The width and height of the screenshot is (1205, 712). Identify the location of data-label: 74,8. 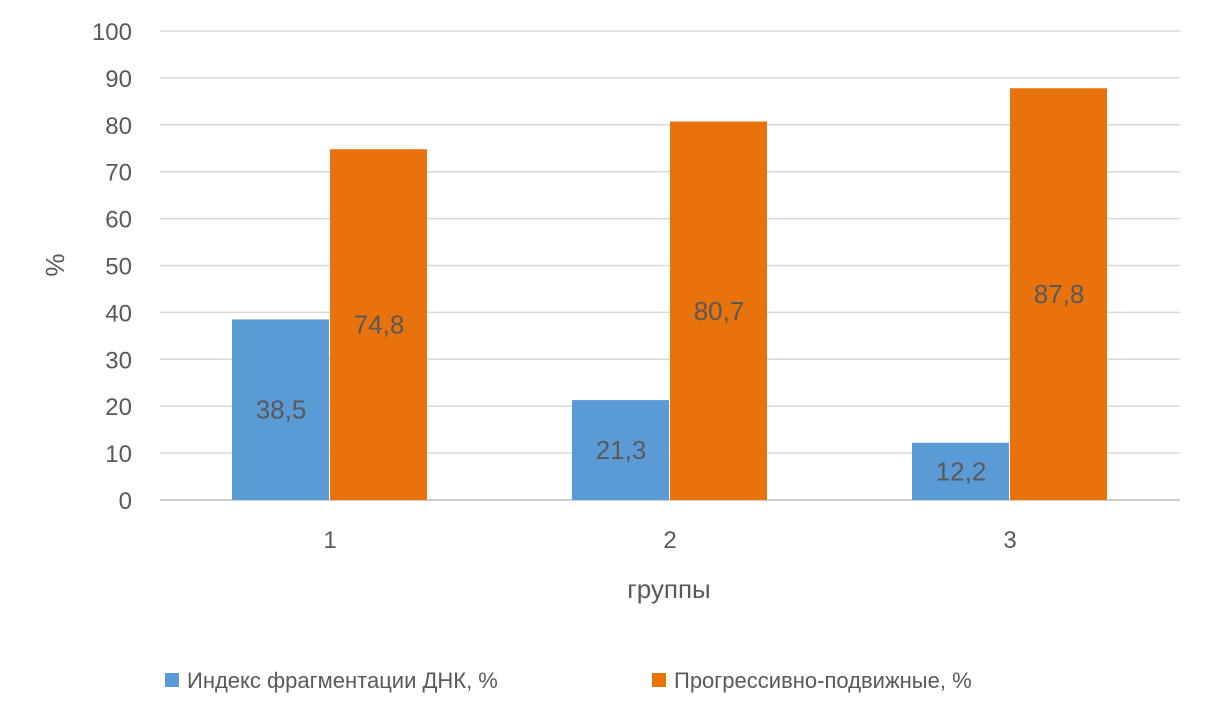
(379, 325).